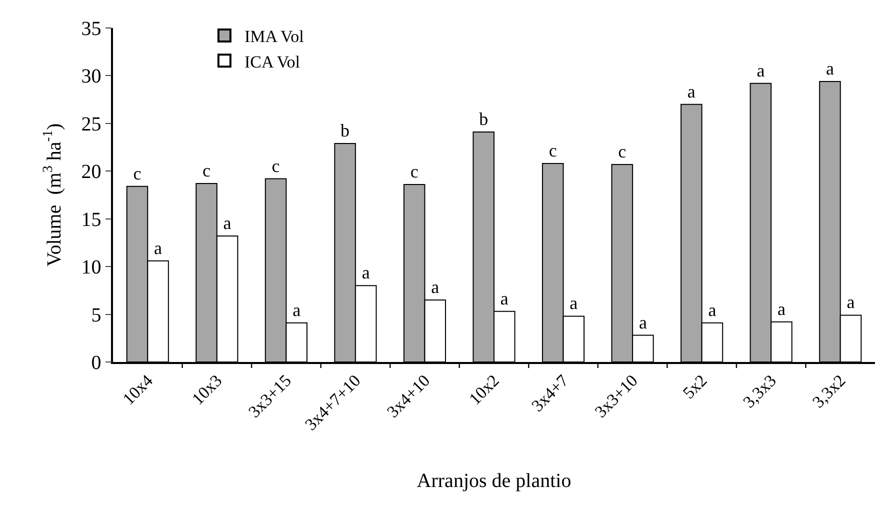 The image size is (881, 512). Describe the element at coordinates (91, 124) in the screenshot. I see `y-tick-label: 25` at that location.